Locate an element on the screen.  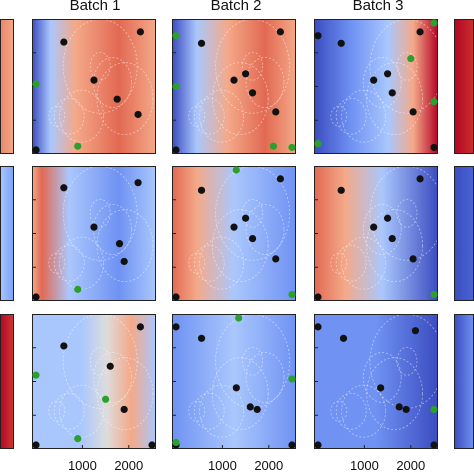
column-title-batch-1: Batch 1 is located at coordinates (95, 7).